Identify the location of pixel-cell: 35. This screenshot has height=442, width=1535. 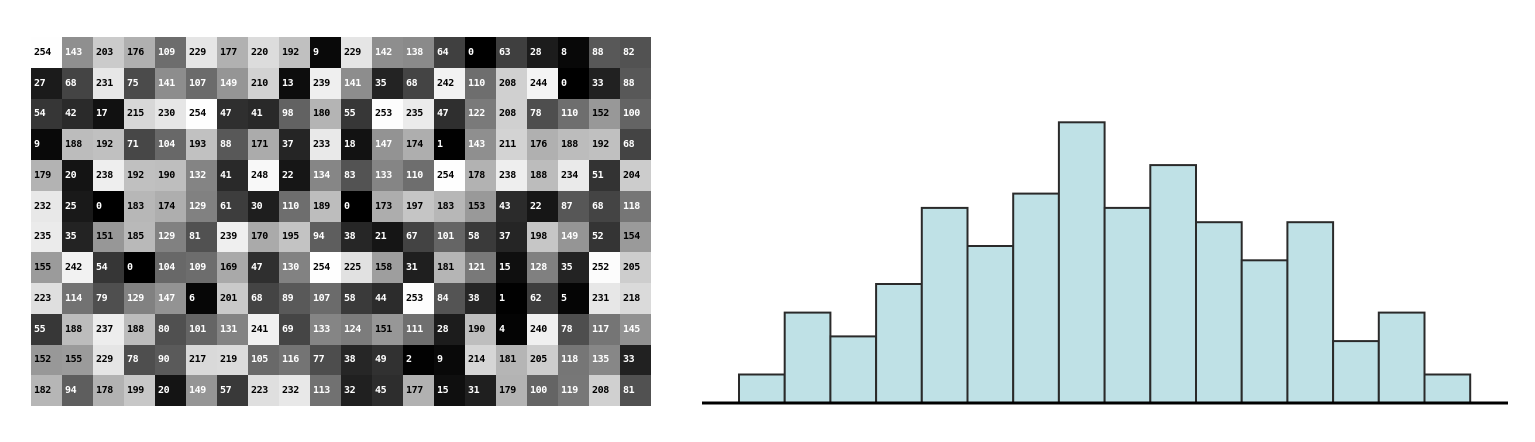
(387, 83).